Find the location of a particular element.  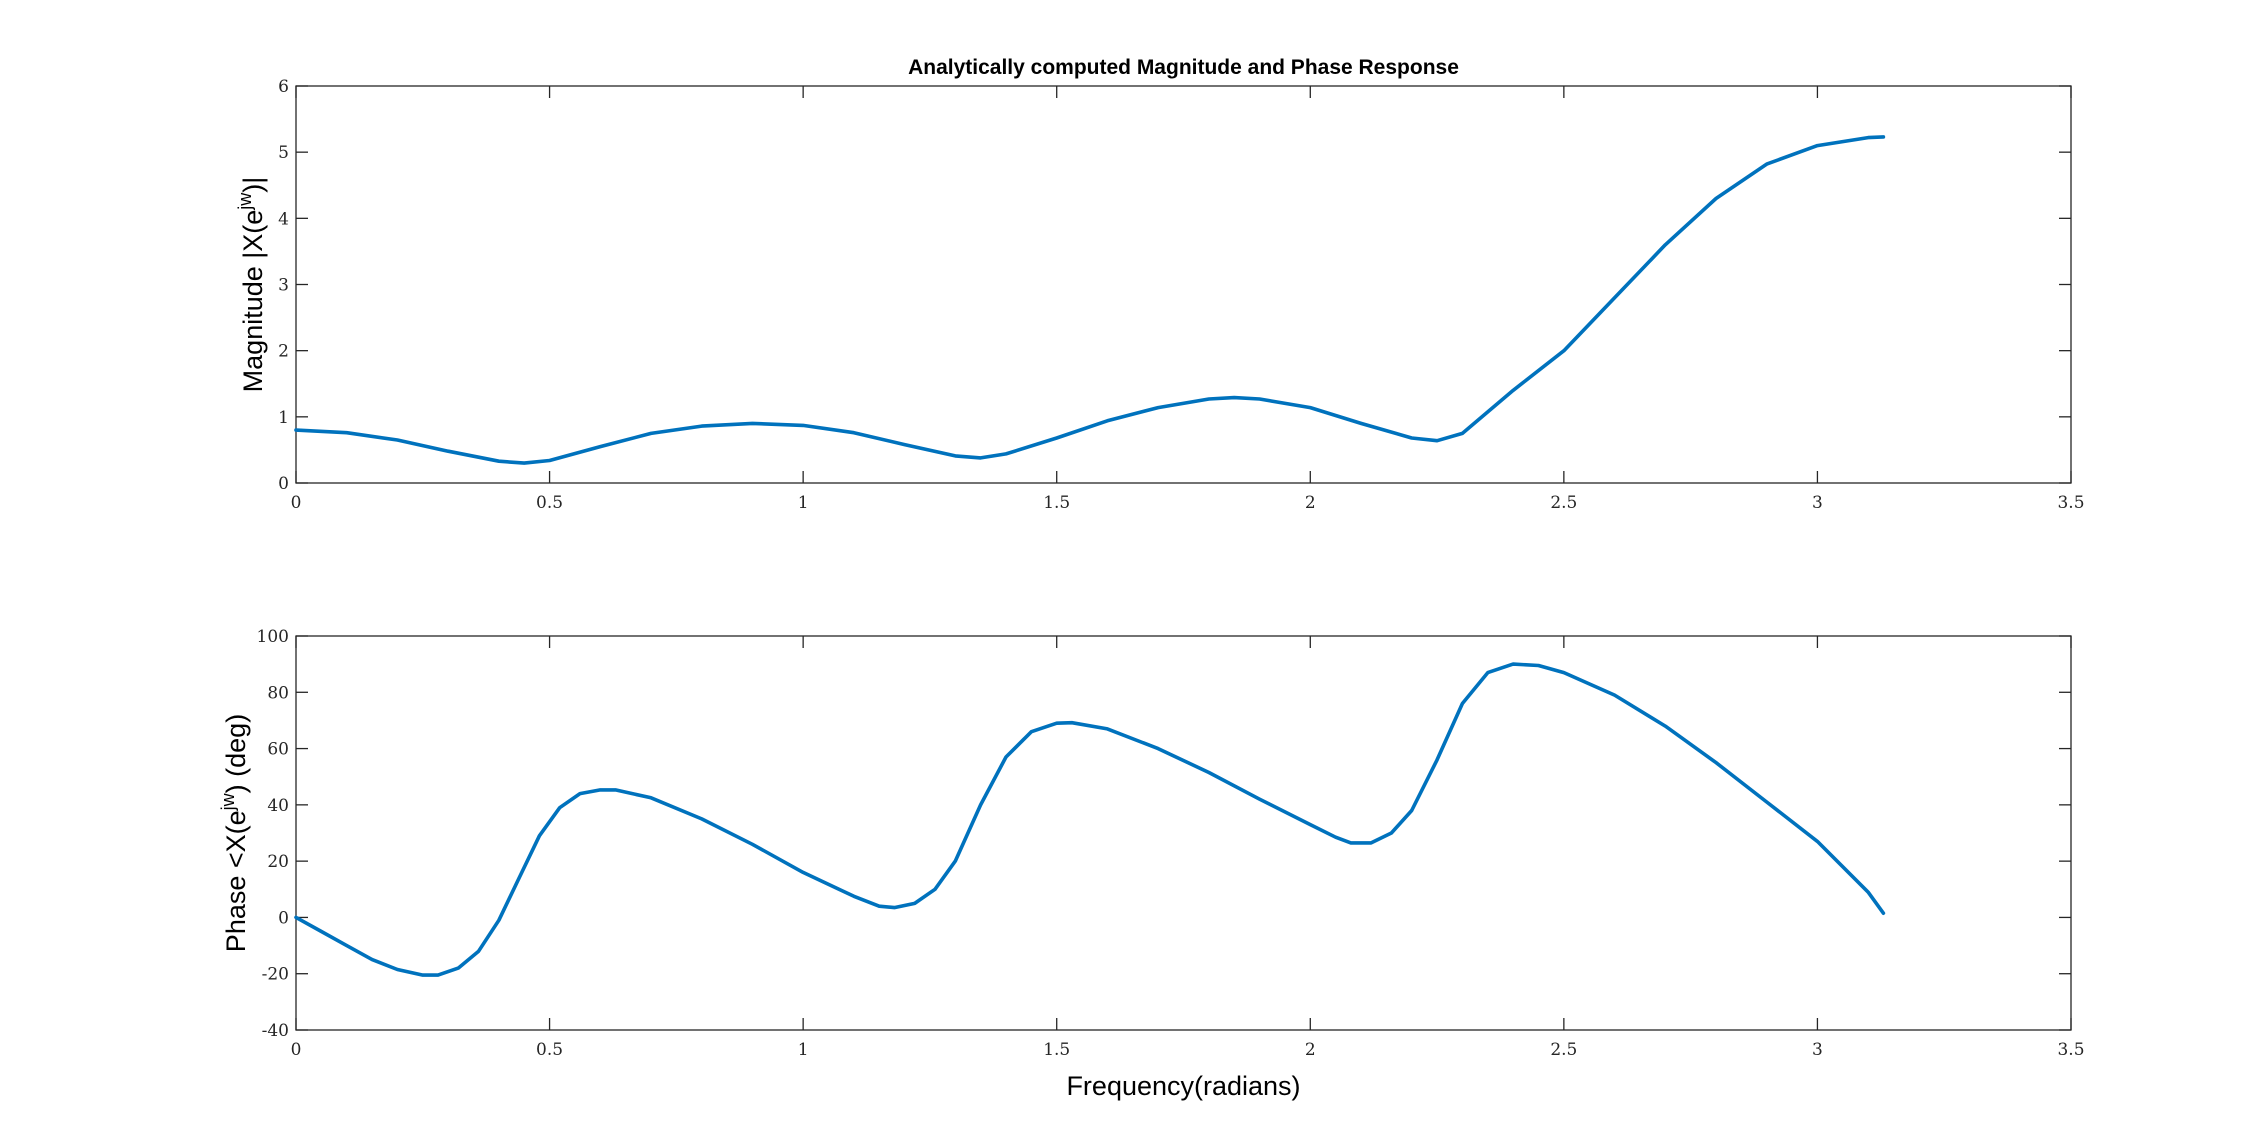

y-tick-label: 20 is located at coordinates (278, 862).